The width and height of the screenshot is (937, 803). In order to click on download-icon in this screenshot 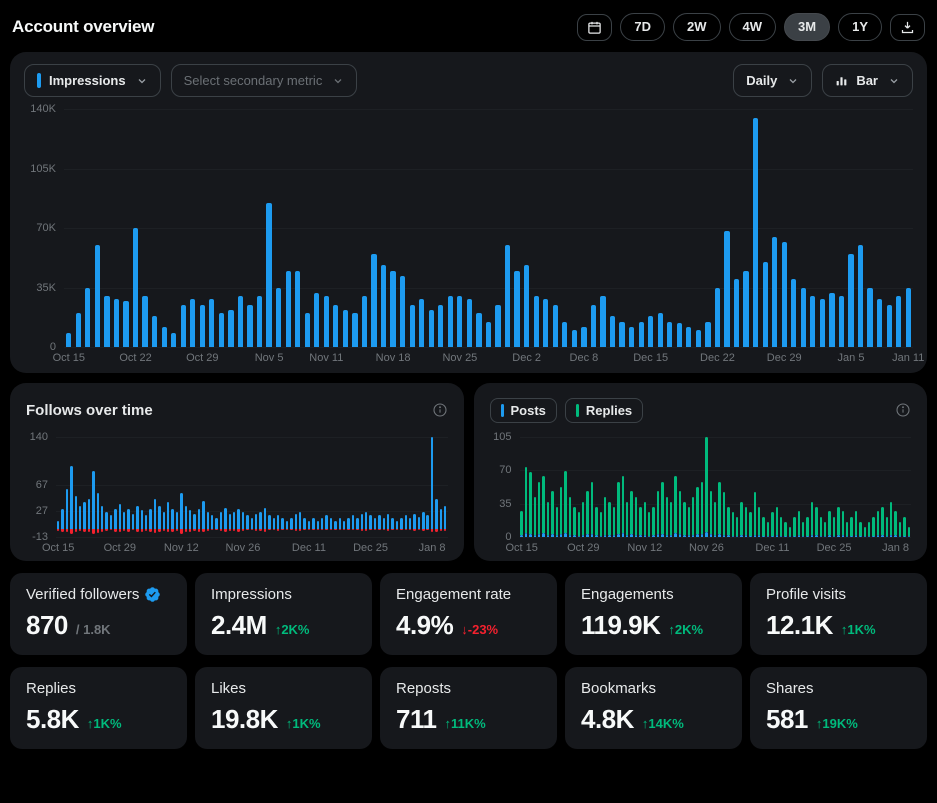, I will do `click(907, 27)`.